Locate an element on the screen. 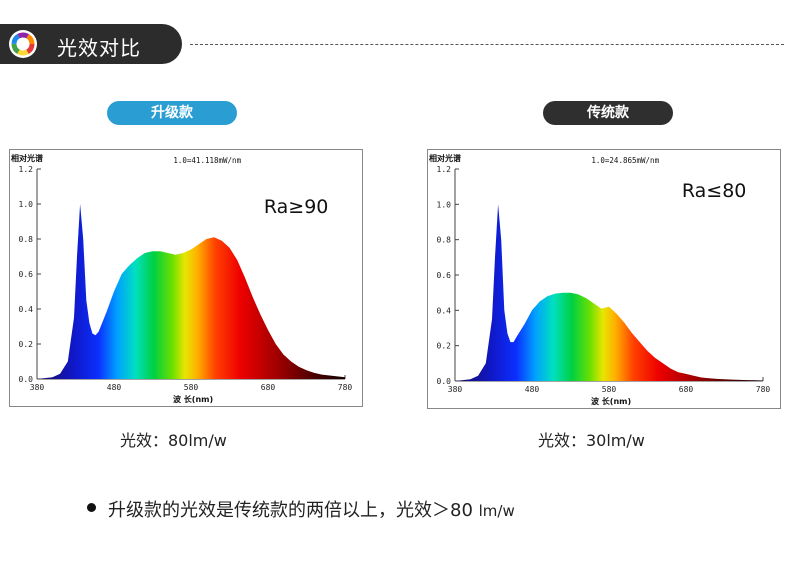 This screenshot has width=790, height=566. summary-text: 升级款的光效是传统款的两倍以上，光效＞80 lm/w is located at coordinates (311, 509).